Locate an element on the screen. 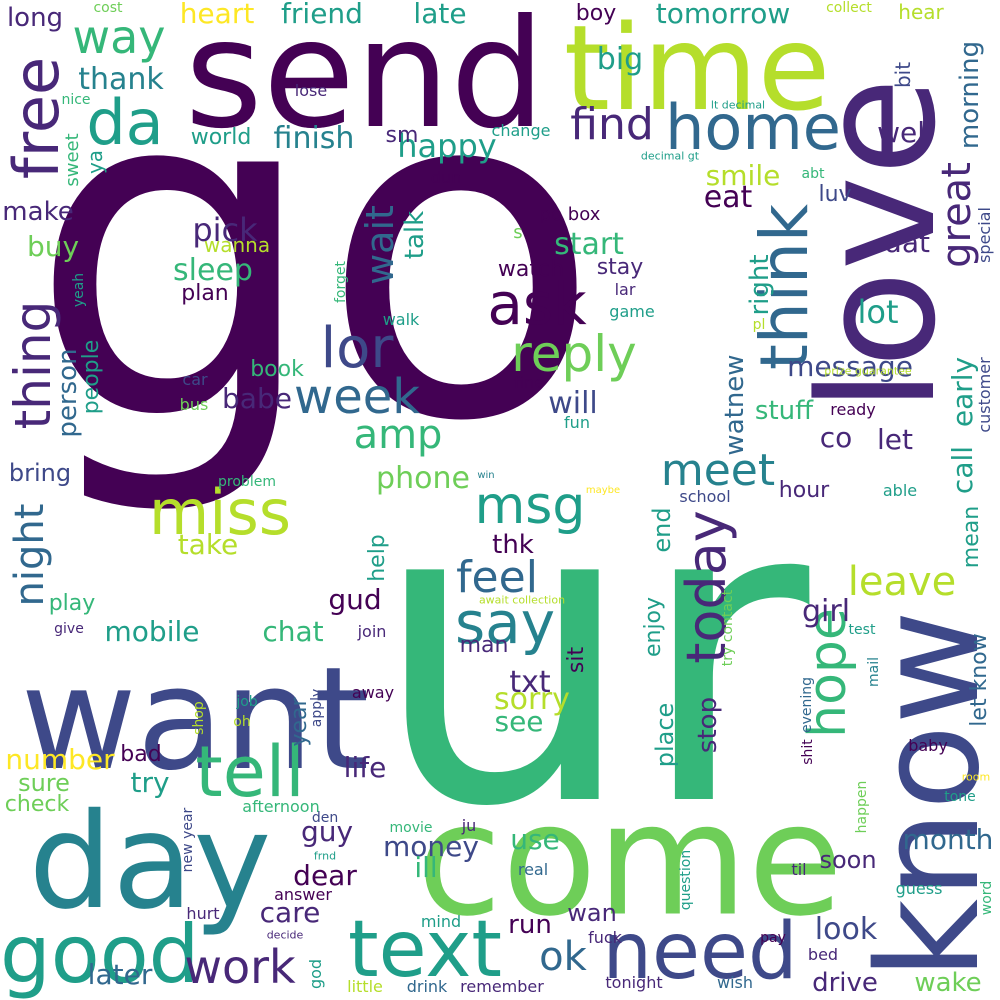 The image size is (1000, 1000). word-make: make is located at coordinates (38, 212).